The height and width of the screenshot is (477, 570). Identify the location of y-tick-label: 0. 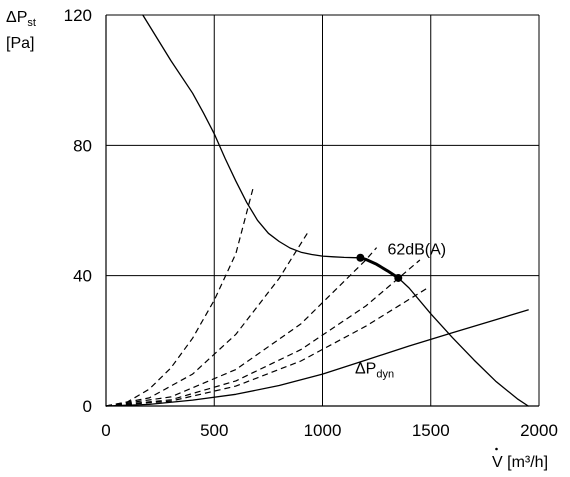
(87, 406).